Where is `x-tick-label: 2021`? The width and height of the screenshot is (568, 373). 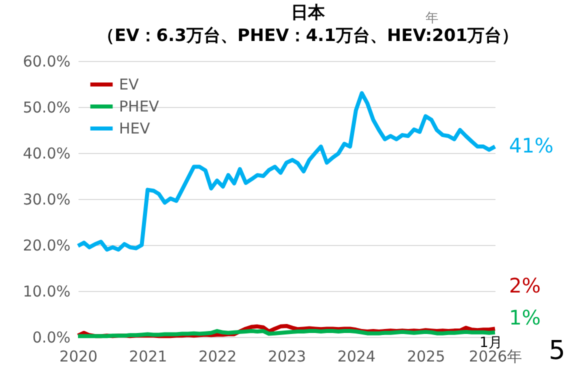
x-tick-label: 2021 is located at coordinates (148, 357).